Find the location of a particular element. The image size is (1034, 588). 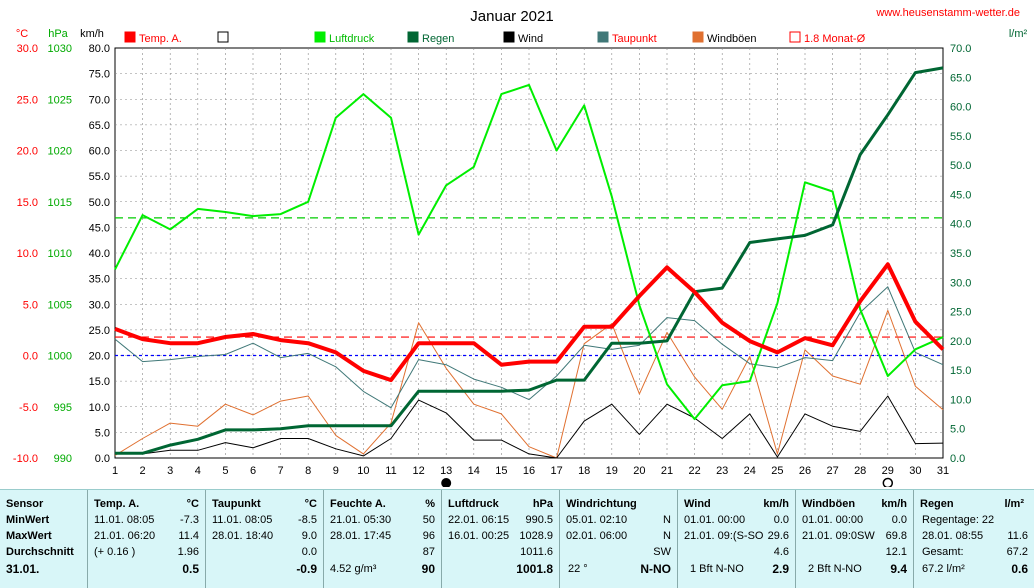

temp-tick-label: 30.0 is located at coordinates (27, 49).